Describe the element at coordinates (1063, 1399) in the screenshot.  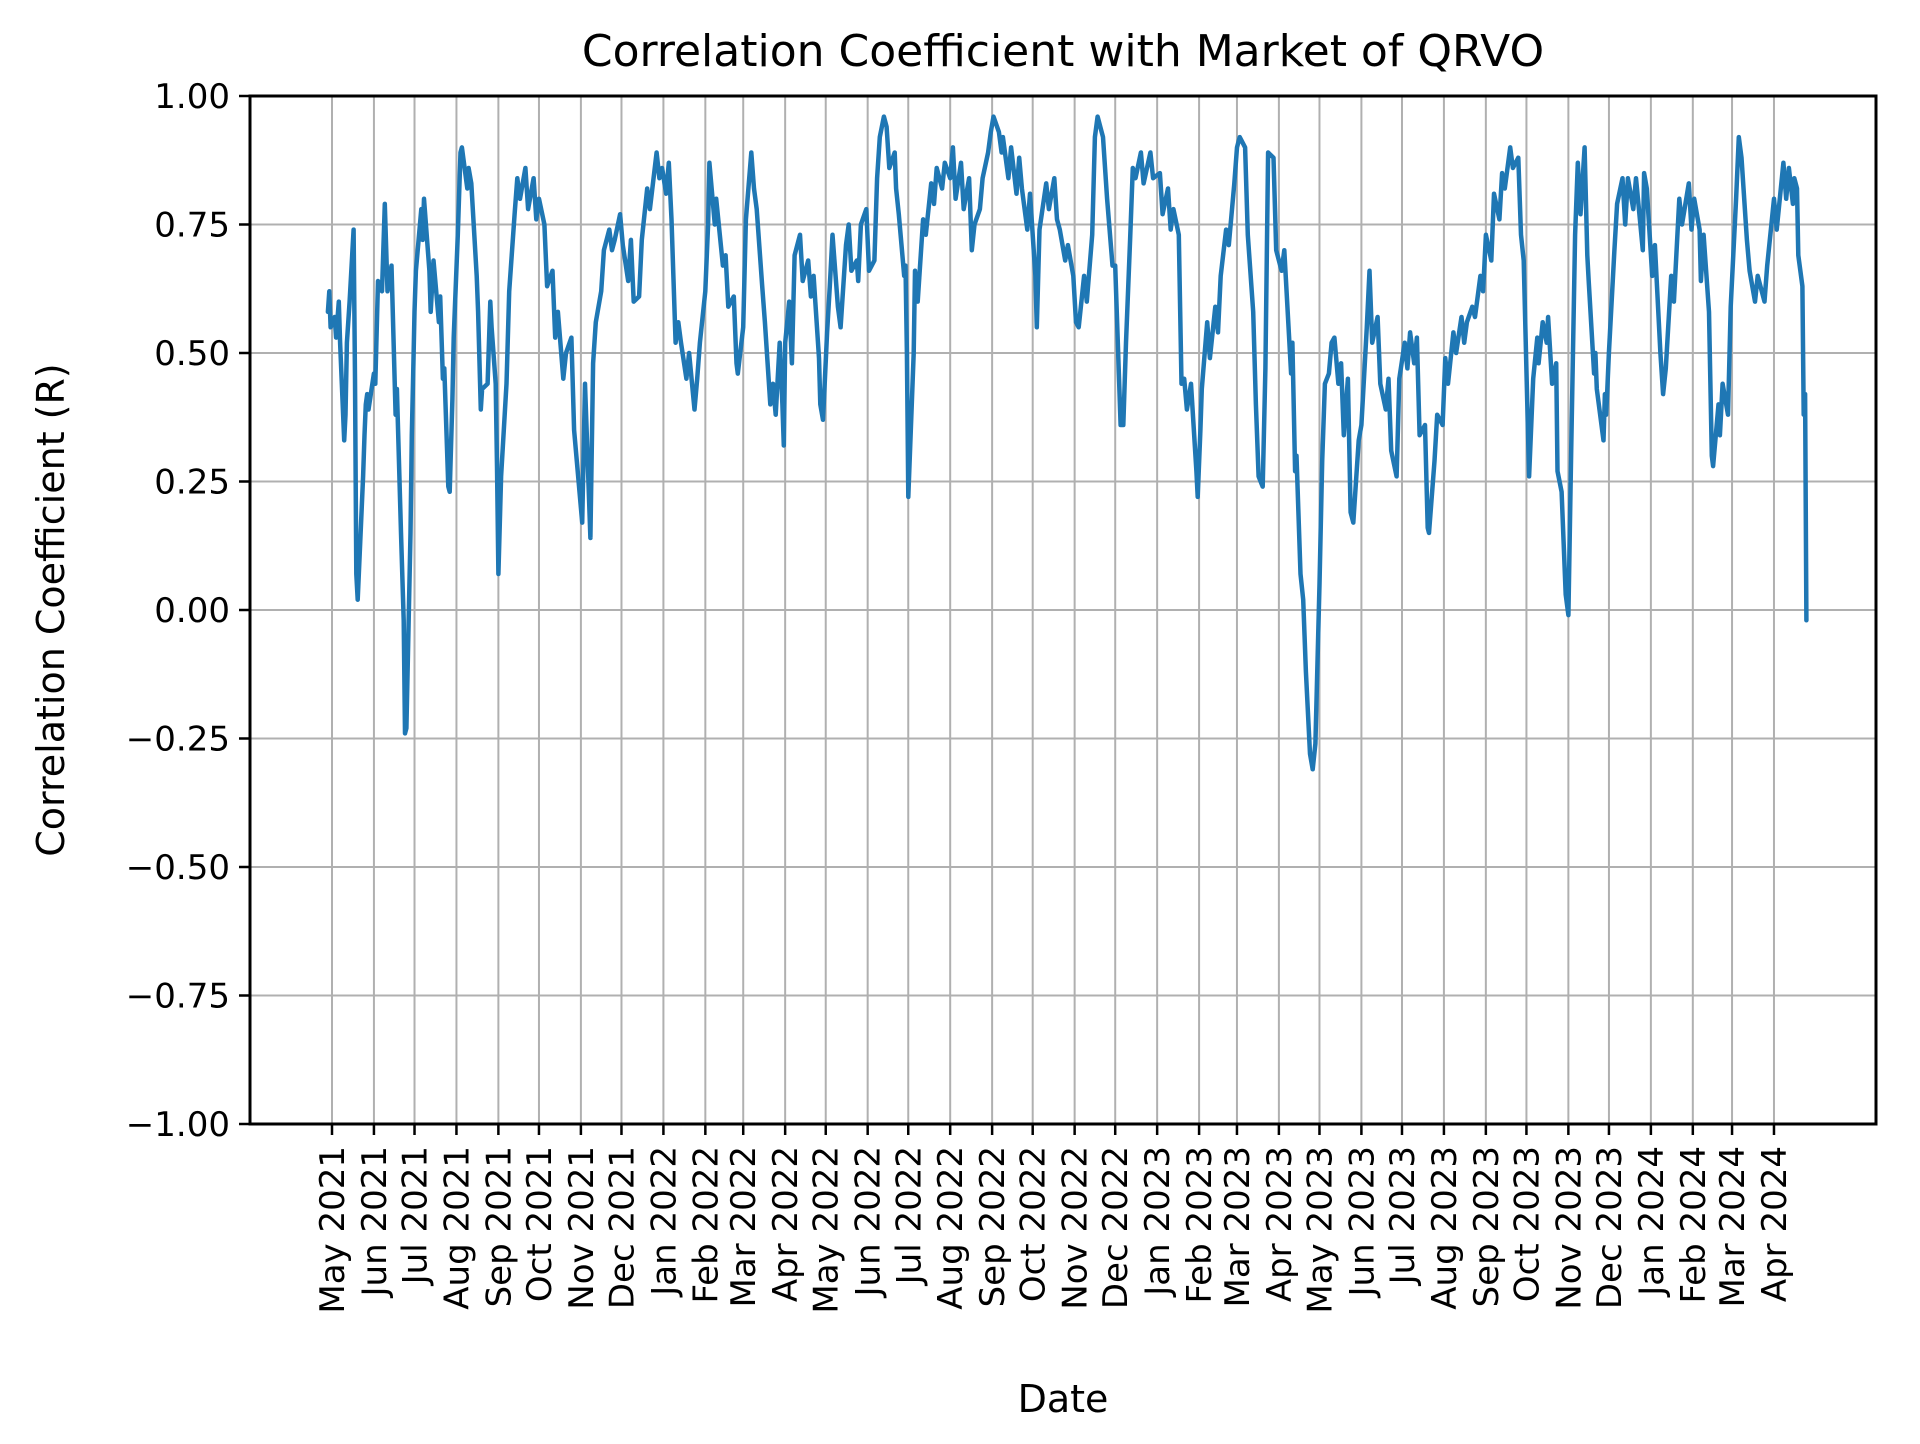
I see `x-axis-label: Date` at that location.